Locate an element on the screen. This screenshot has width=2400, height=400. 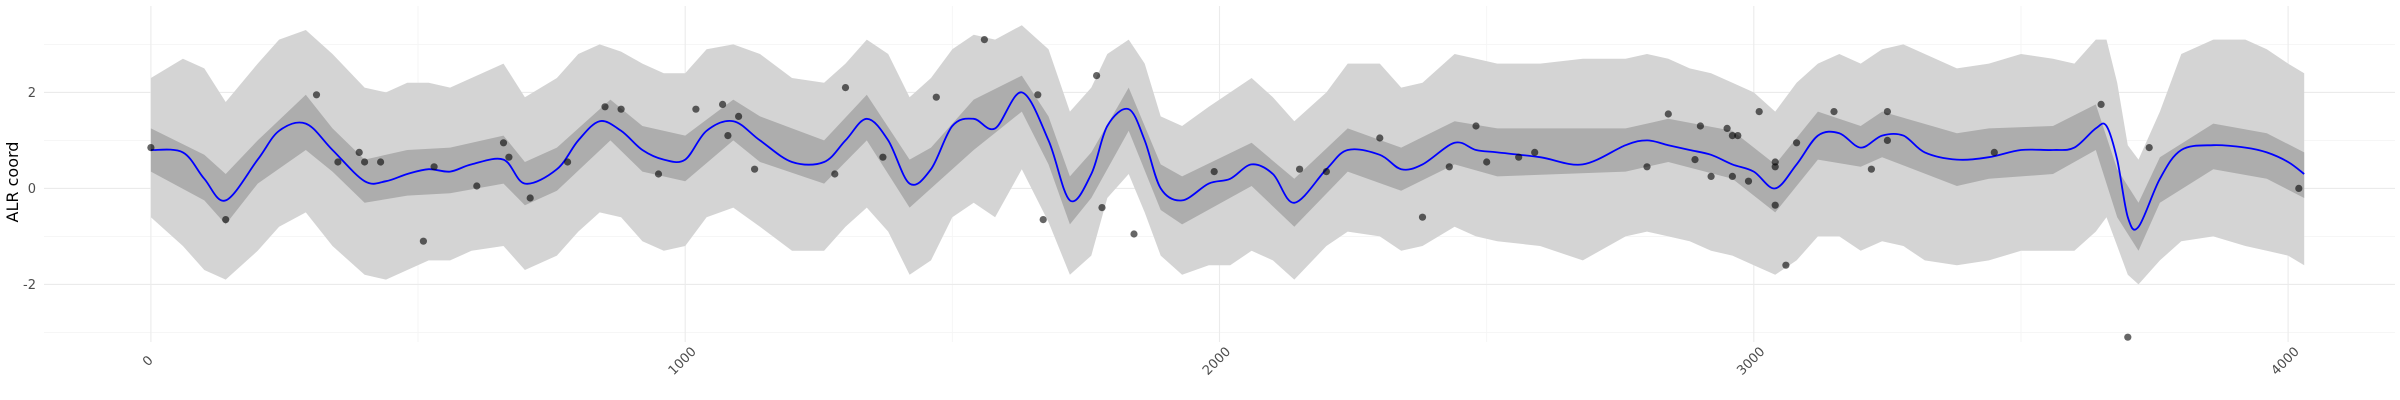
x-tick-label: 2000 is located at coordinates (1217, 362).